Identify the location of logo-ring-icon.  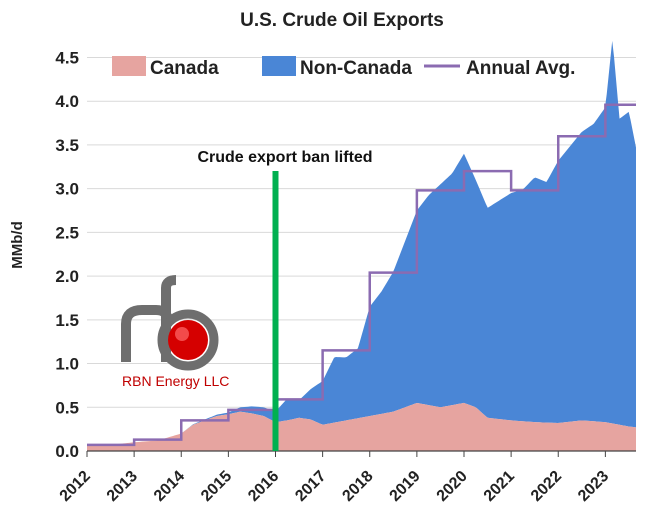
(188, 340).